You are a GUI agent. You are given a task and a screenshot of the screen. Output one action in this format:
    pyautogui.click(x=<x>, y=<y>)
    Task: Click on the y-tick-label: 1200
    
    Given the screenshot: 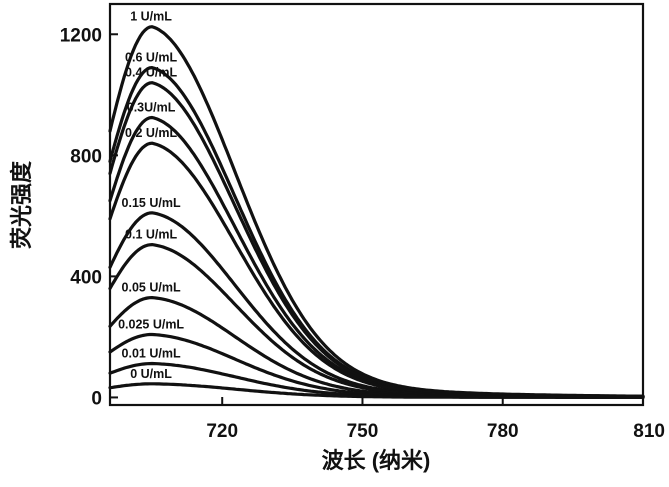 What is the action you would take?
    pyautogui.click(x=81, y=35)
    